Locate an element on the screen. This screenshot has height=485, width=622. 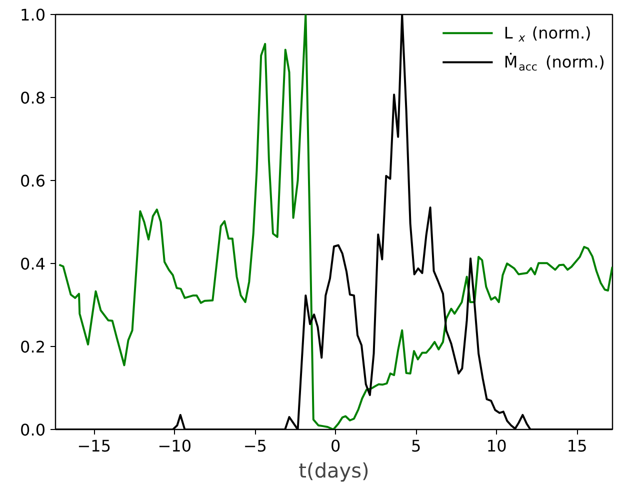
x-tick-label: −10 is located at coordinates (175, 446).